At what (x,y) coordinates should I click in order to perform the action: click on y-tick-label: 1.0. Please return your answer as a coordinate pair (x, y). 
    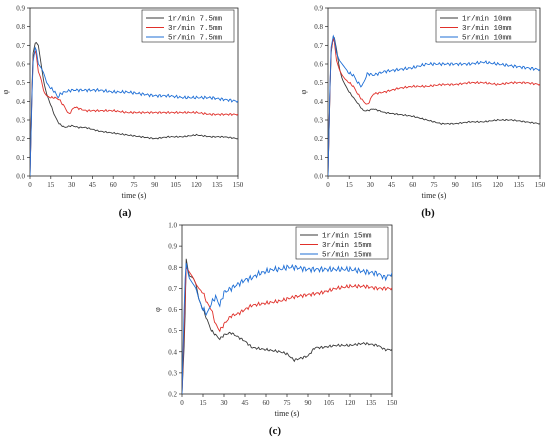
    Looking at the image, I should click on (172, 226).